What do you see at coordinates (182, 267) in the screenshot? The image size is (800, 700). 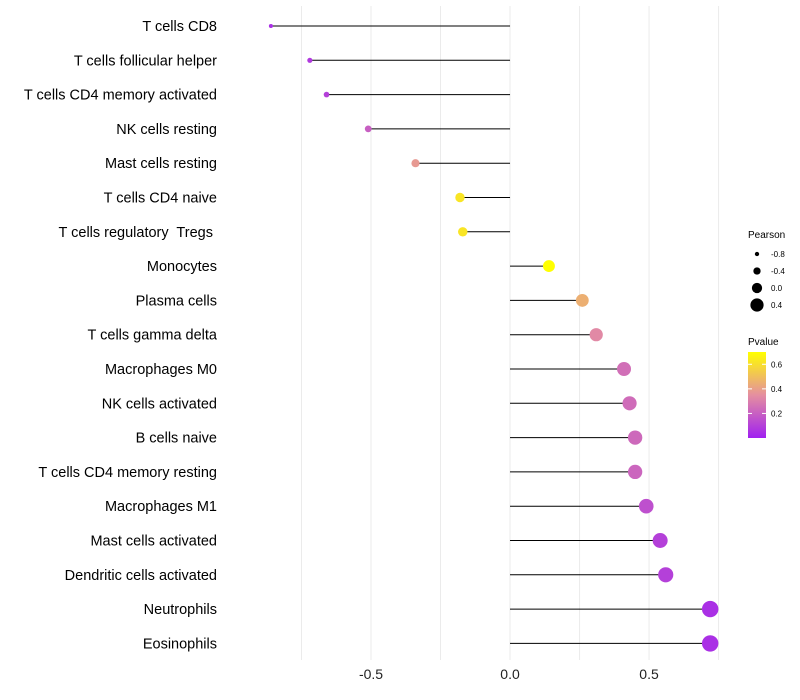 I see `category-label: Monocytes` at bounding box center [182, 267].